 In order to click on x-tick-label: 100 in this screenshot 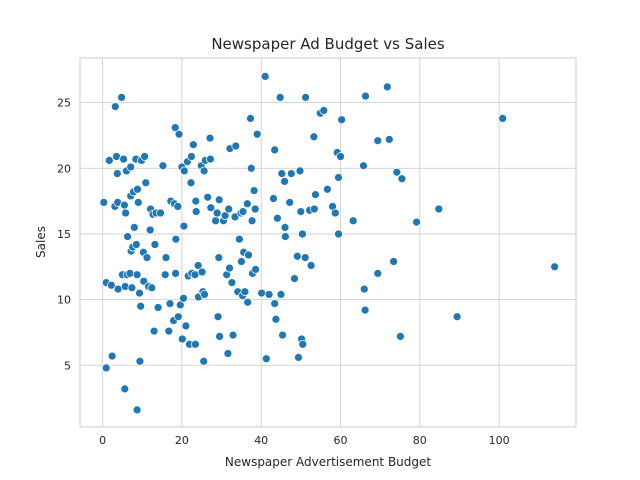, I will do `click(499, 440)`.